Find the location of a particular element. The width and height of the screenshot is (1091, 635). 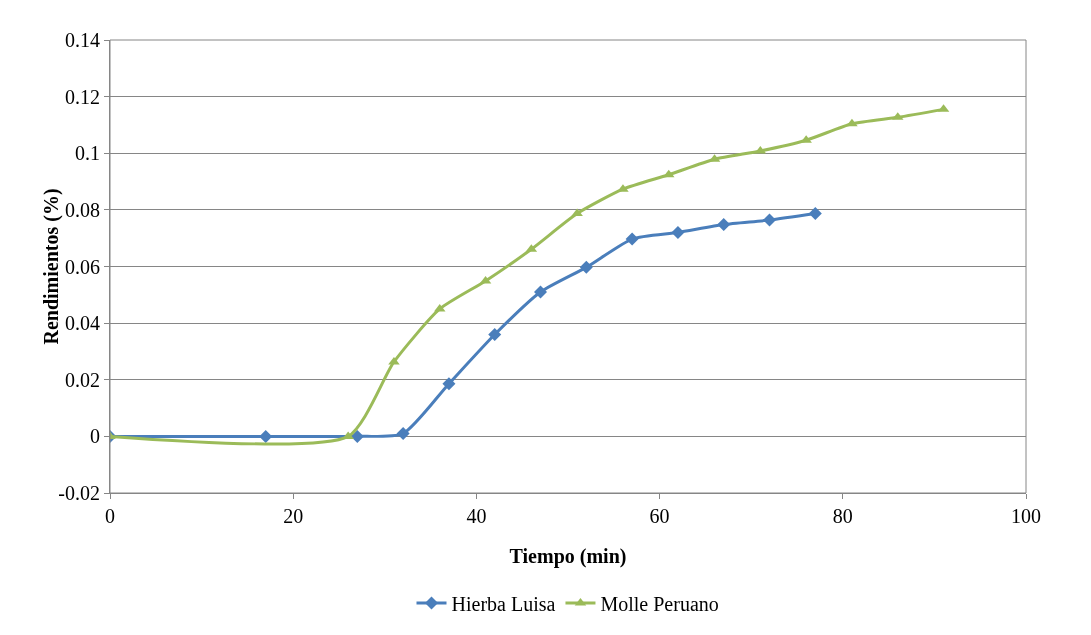

x-tick-label: 100 is located at coordinates (1026, 516).